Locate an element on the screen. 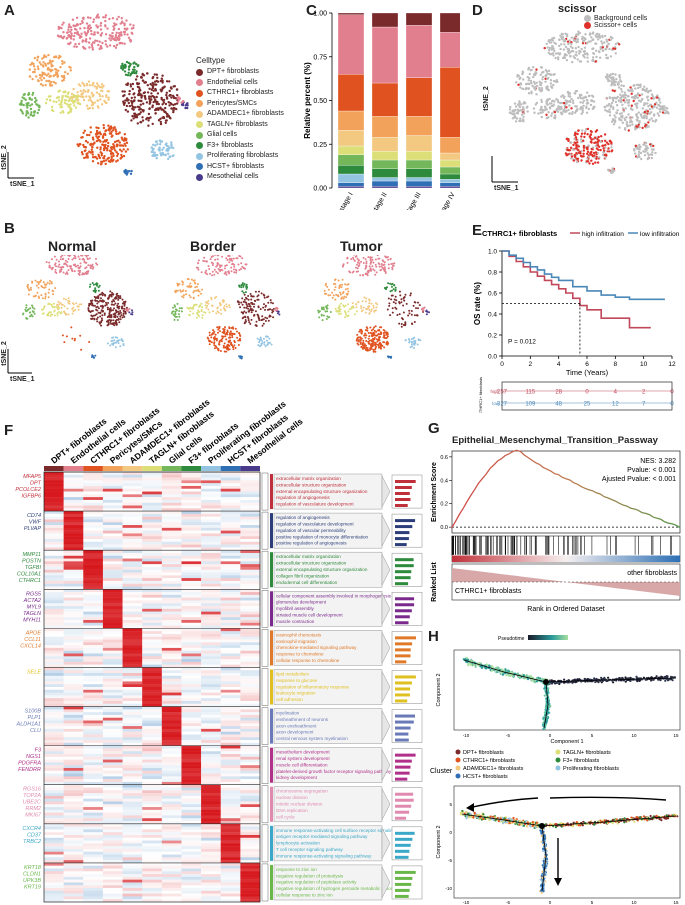 The height and width of the screenshot is (905, 685). panel-letter-a: A is located at coordinates (9, 10).